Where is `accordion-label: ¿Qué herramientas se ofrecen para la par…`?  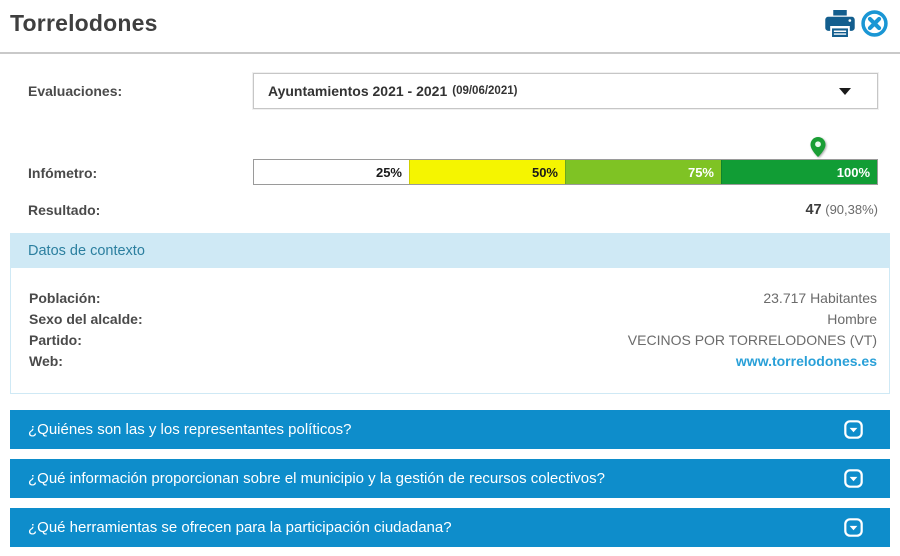 accordion-label: ¿Qué herramientas se ofrecen para la par… is located at coordinates (240, 527).